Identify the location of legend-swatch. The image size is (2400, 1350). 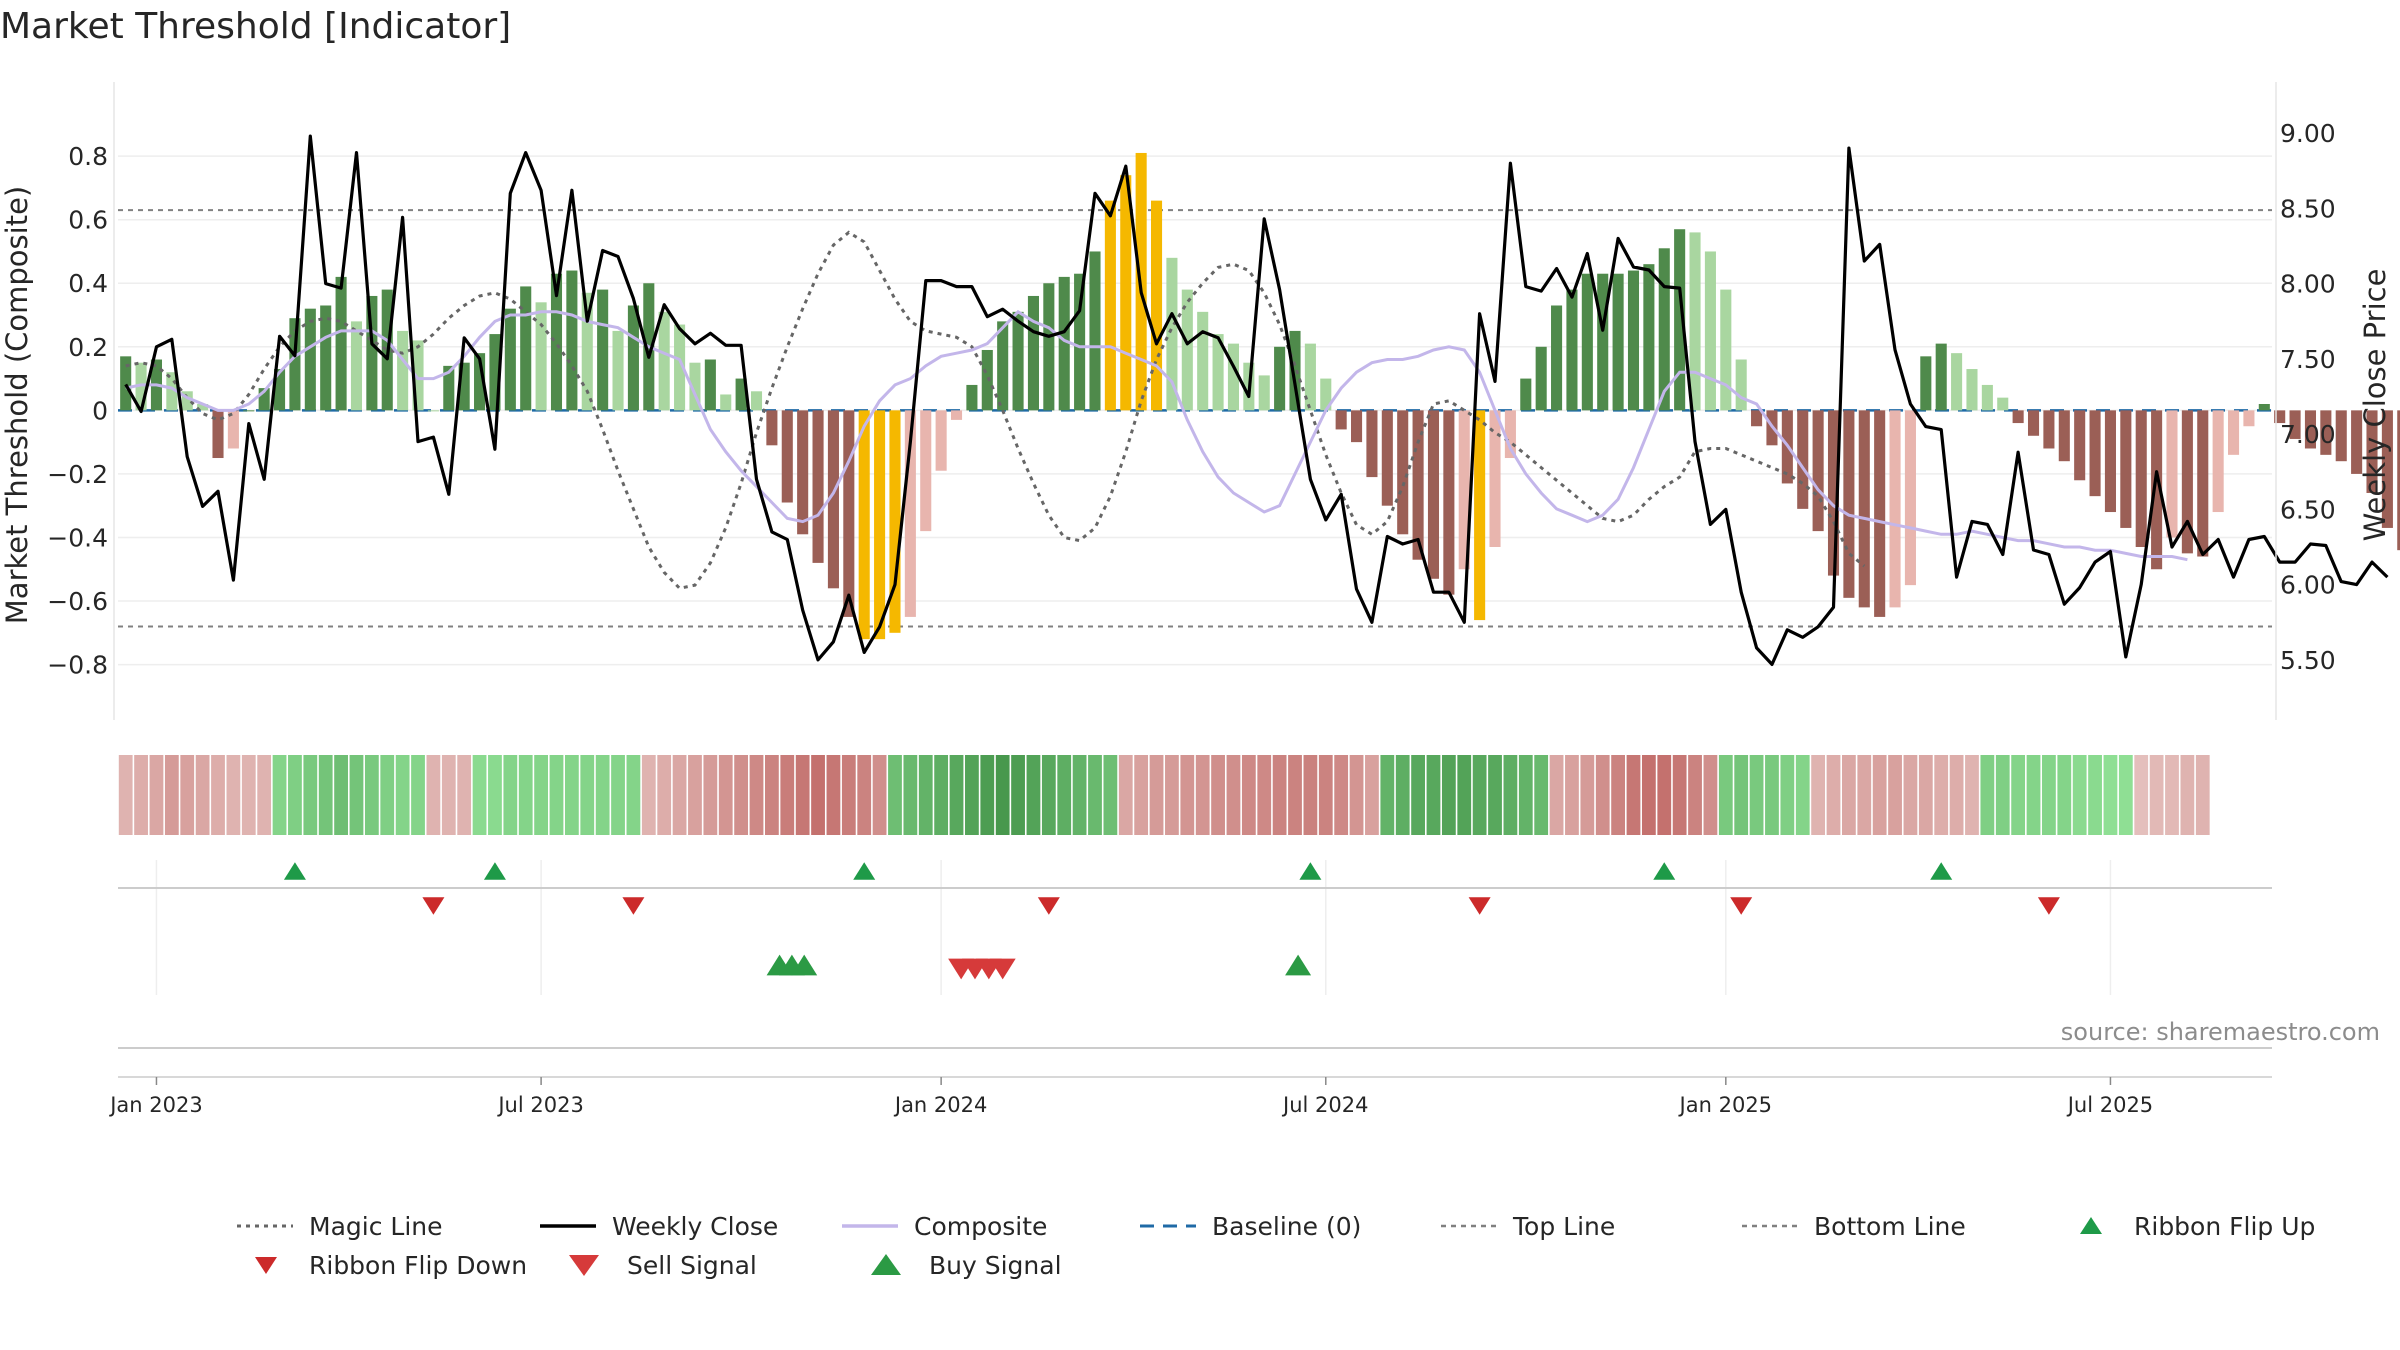
(2091, 1225).